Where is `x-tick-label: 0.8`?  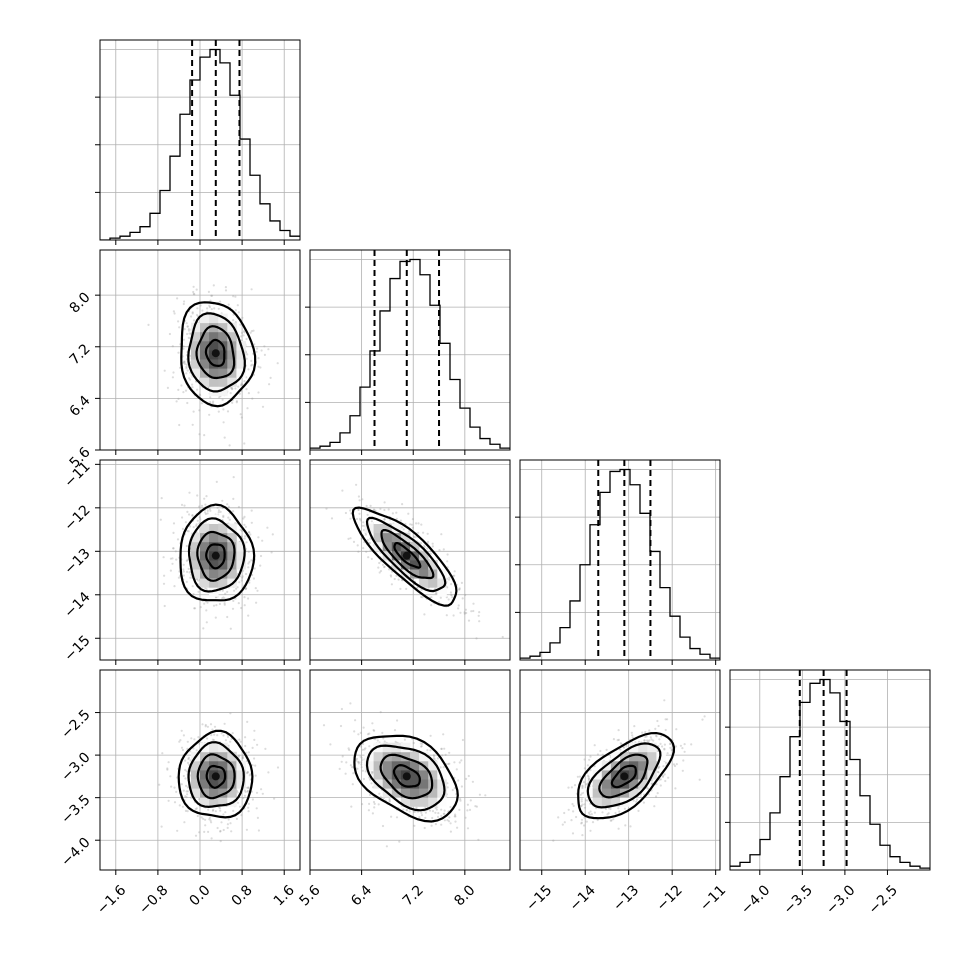
x-tick-label: 0.8 is located at coordinates (242, 895).